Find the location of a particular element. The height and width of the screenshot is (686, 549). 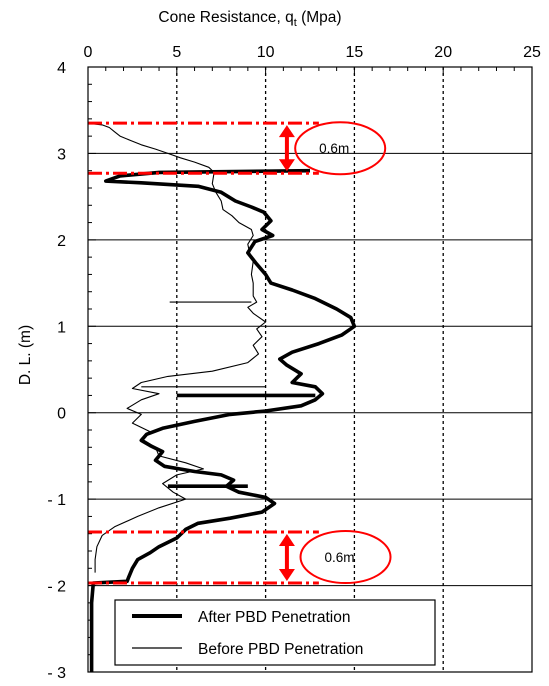

y-tick-label: 1 is located at coordinates (61, 327).